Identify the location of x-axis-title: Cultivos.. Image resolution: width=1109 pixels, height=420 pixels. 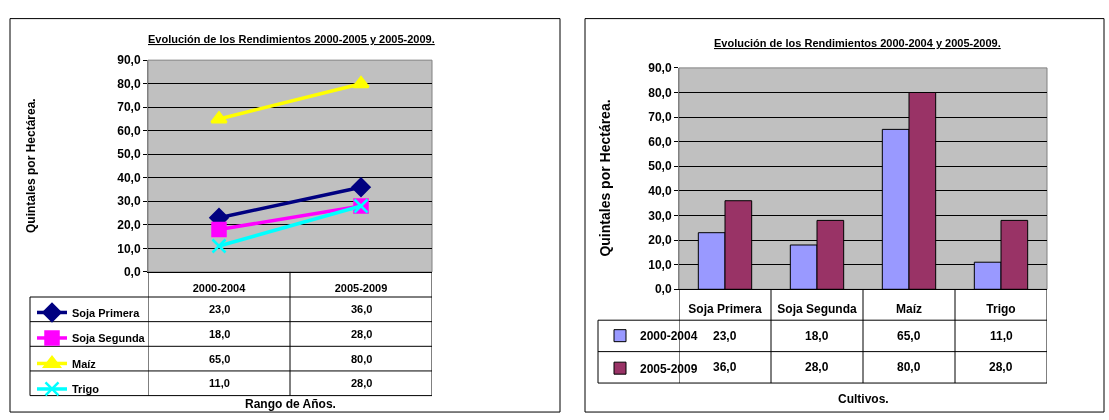
(863, 399).